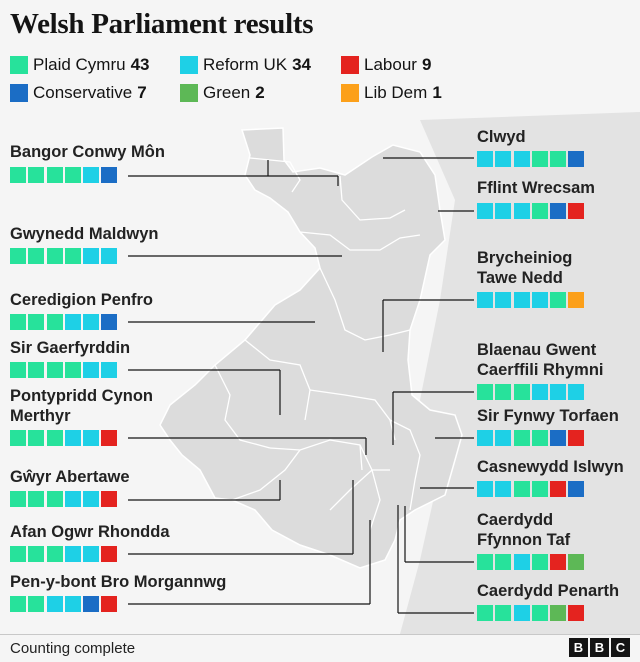 Image resolution: width=640 pixels, height=662 pixels. I want to click on legend-label: Lib Dem, so click(396, 92).